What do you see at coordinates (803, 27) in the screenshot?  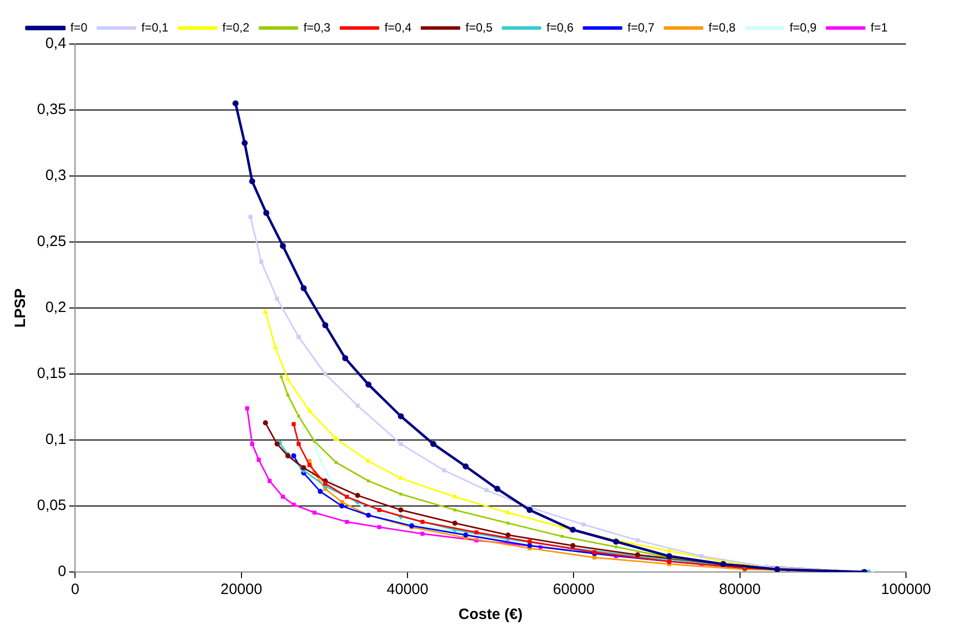 I see `legend-label: f=0,9` at bounding box center [803, 27].